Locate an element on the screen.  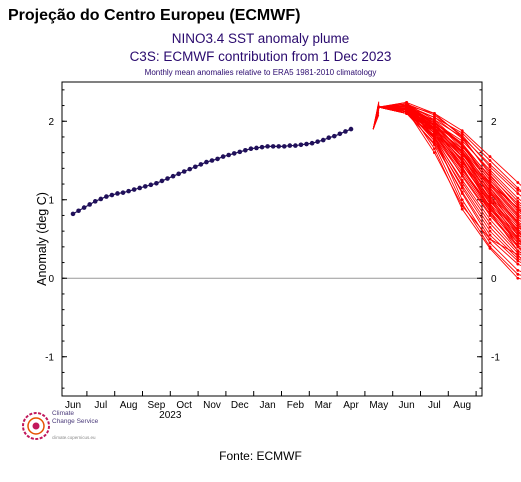
page-heading: Projeção do Centro Europeu (ECMWF) is located at coordinates (154, 15).